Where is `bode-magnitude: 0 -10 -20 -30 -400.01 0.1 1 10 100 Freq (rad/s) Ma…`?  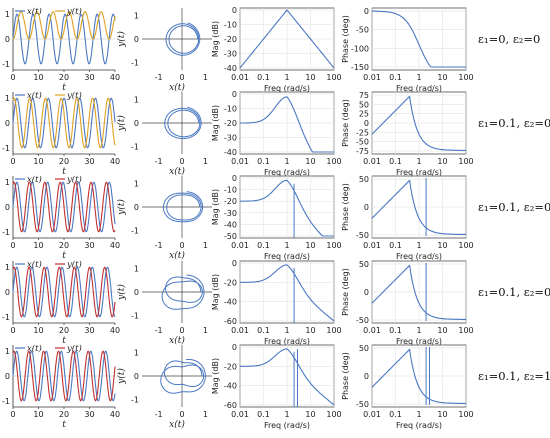 bode-magnitude: 0 -10 -20 -30 -400.01 0.1 1 10 100 Freq (rad/s) Ma… is located at coordinates (276, 49).